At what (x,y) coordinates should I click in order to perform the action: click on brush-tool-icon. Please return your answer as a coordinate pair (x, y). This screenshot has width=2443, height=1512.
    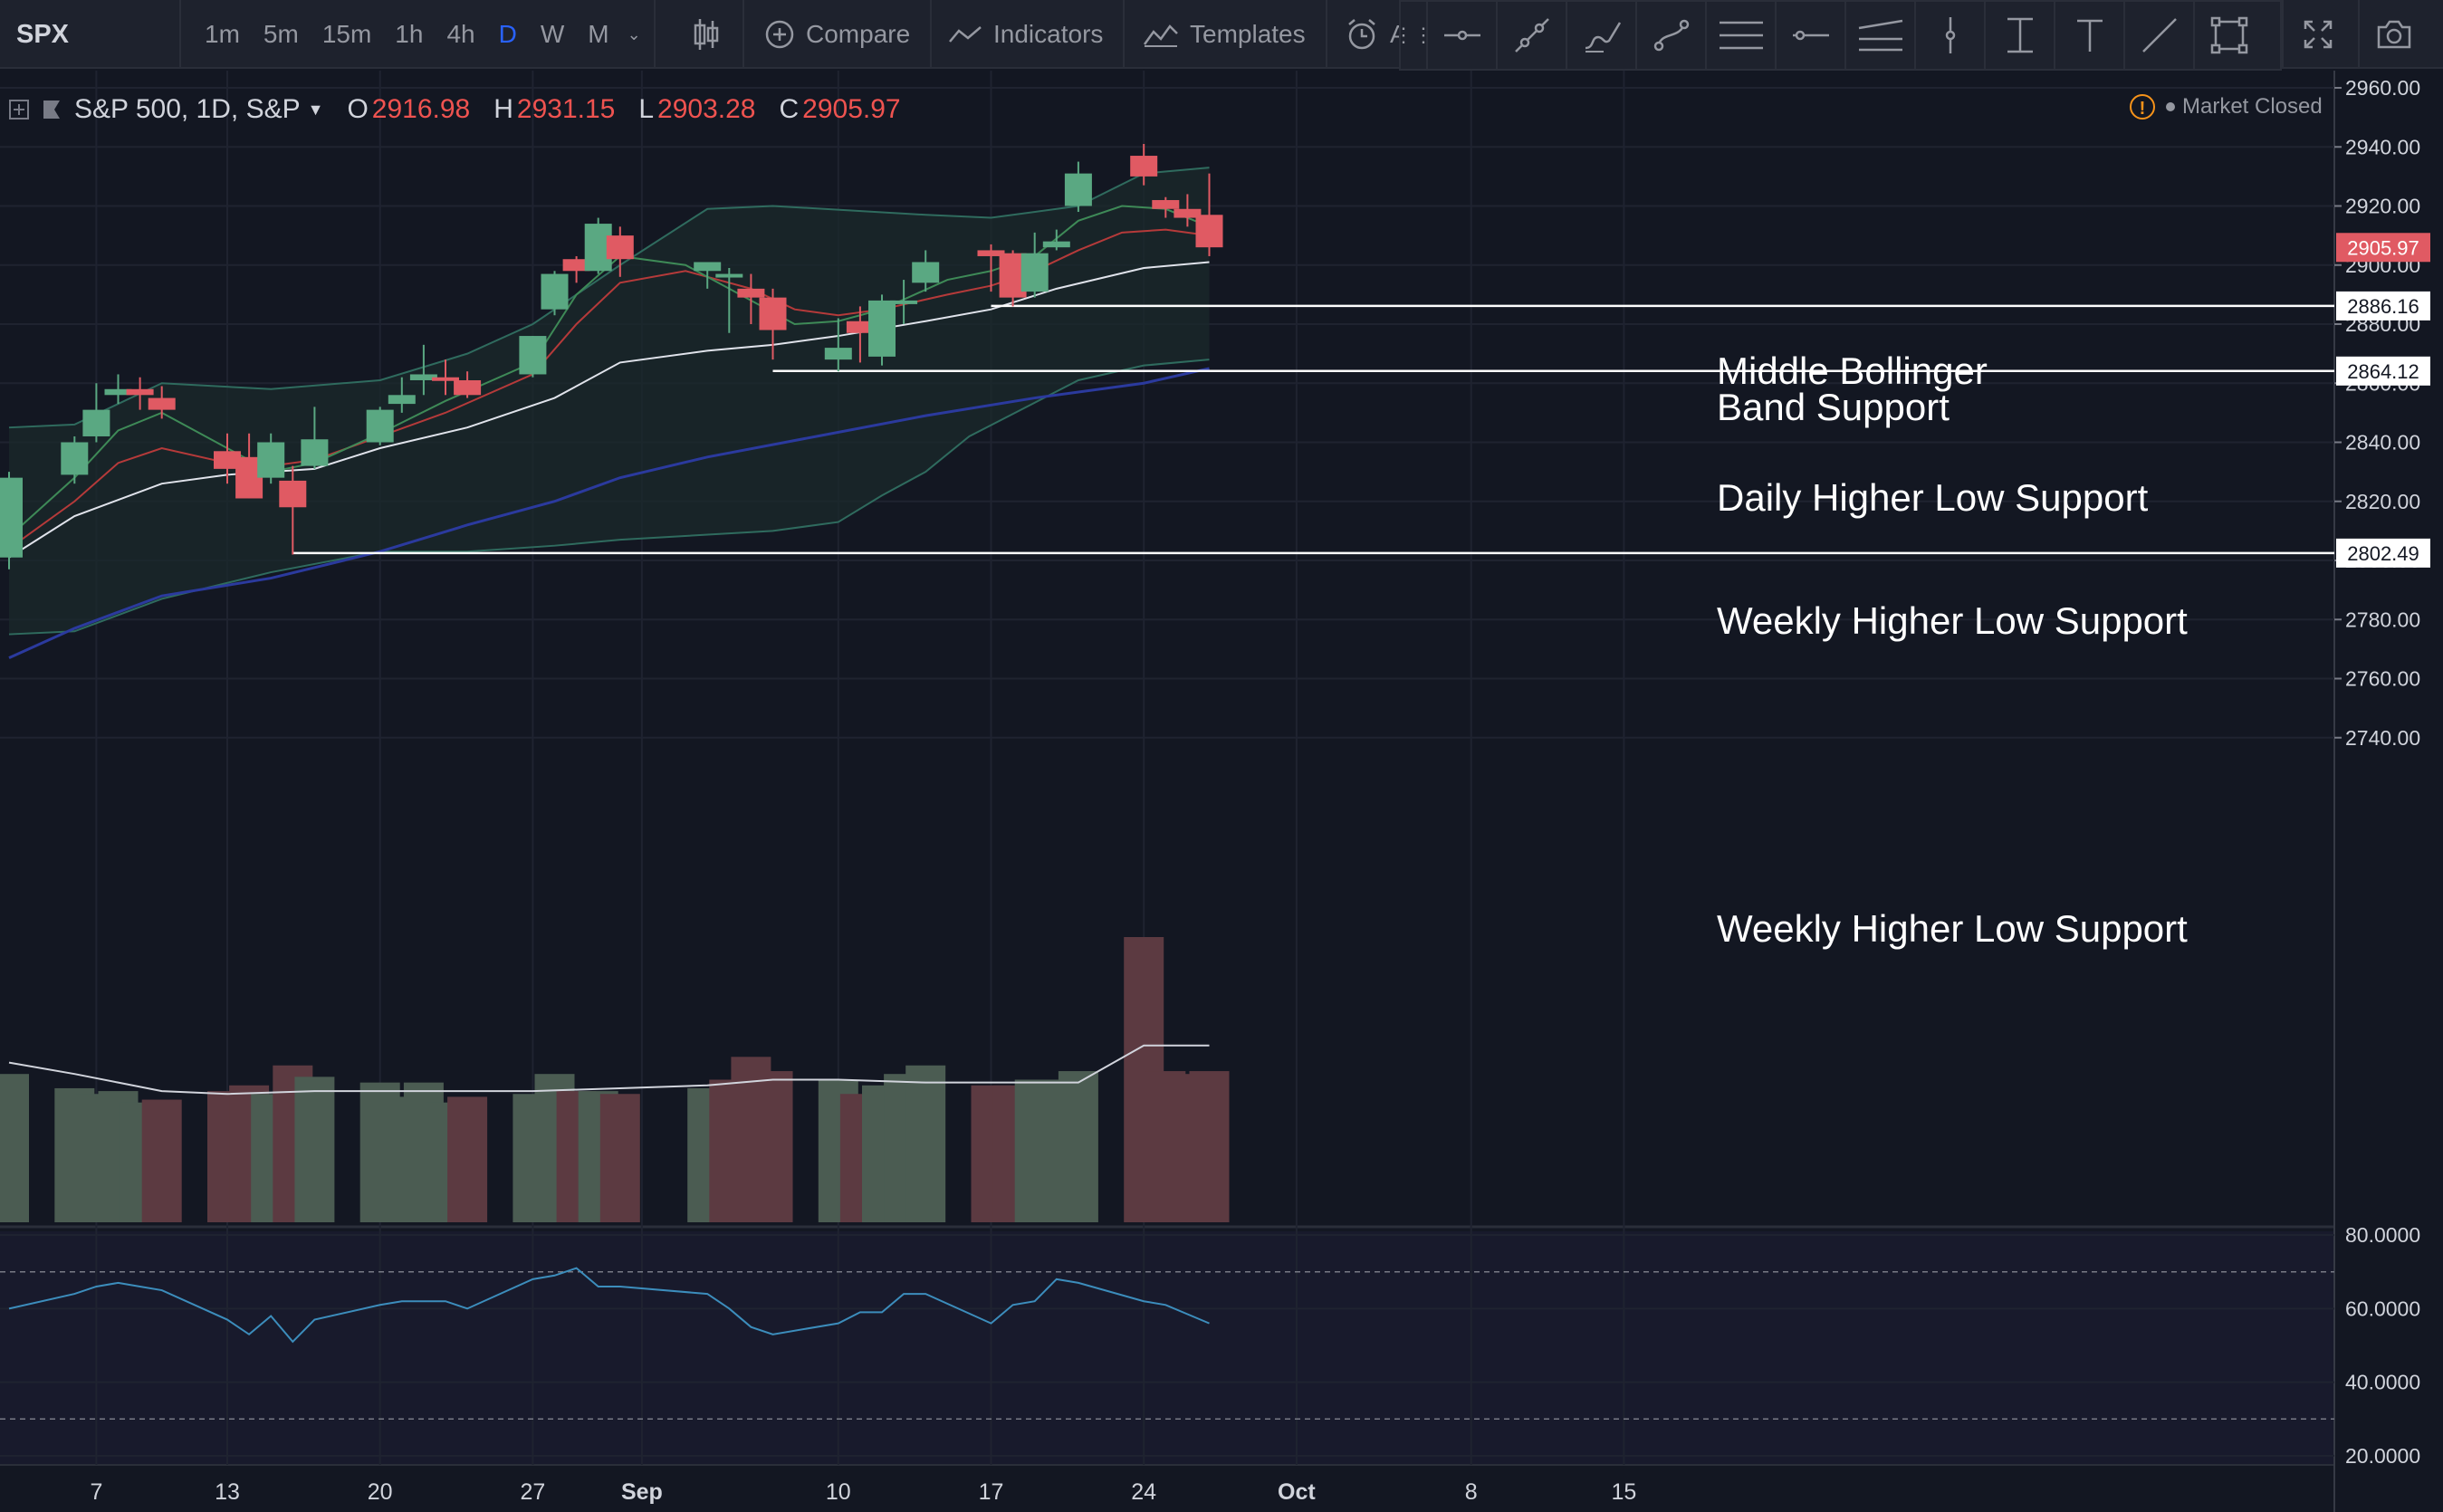
    Looking at the image, I should click on (1600, 35).